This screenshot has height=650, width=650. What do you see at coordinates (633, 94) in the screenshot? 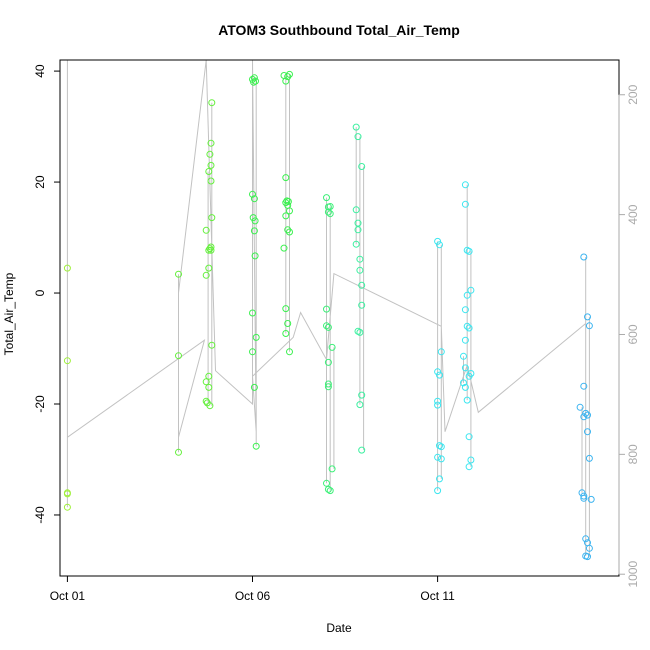
I see `right-y-tick-label: 200` at bounding box center [633, 94].